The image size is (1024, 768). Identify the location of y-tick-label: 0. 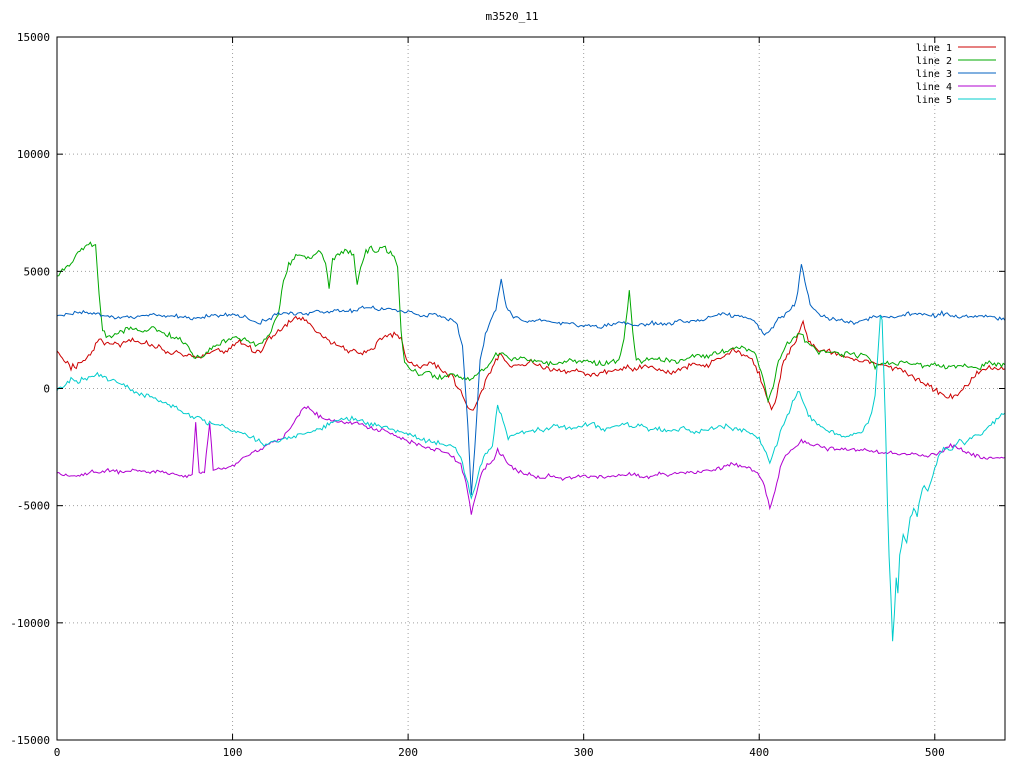
(46, 389).